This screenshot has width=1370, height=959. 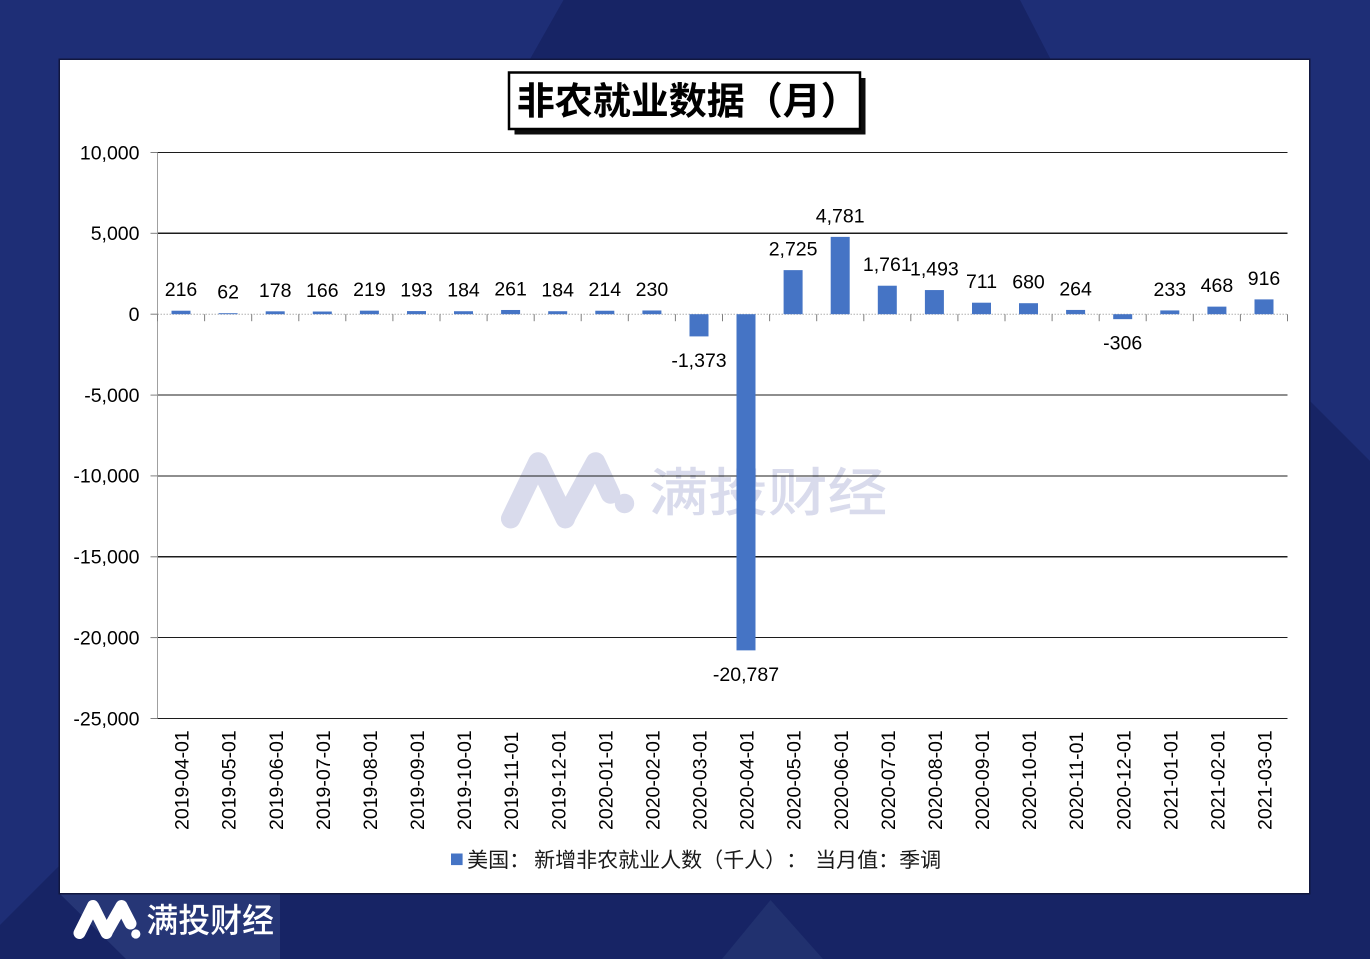 I want to click on svg-text: 233, so click(x=1170, y=290).